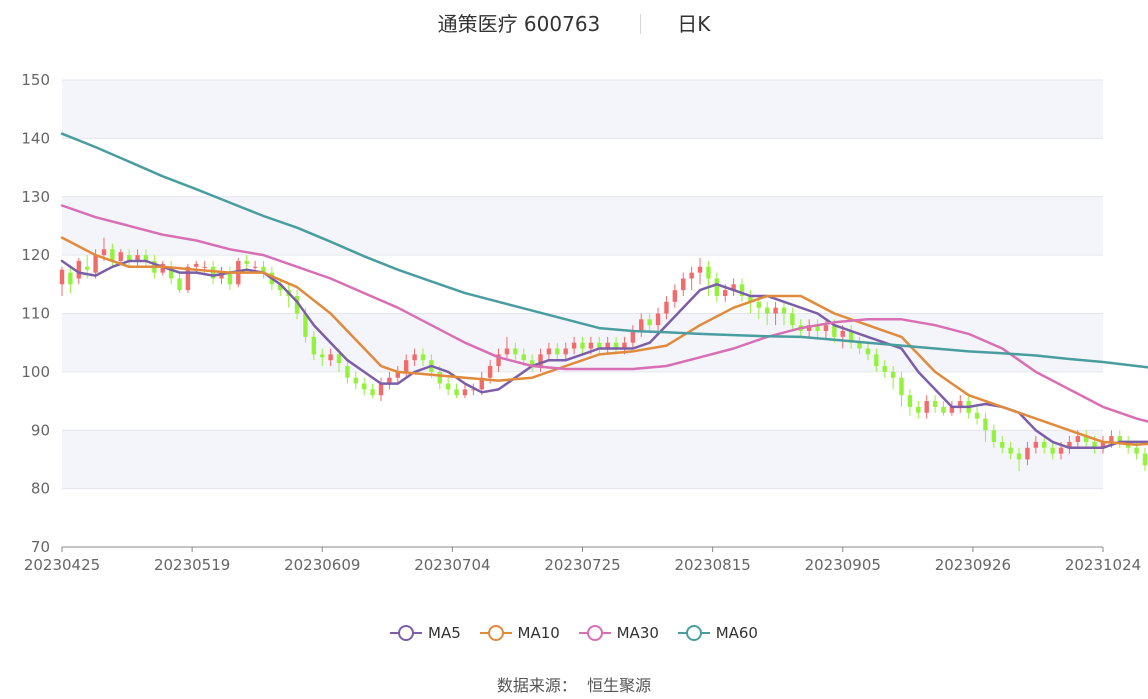 The width and height of the screenshot is (1148, 699). I want to click on source-label: 数据来源：, so click(536, 685).